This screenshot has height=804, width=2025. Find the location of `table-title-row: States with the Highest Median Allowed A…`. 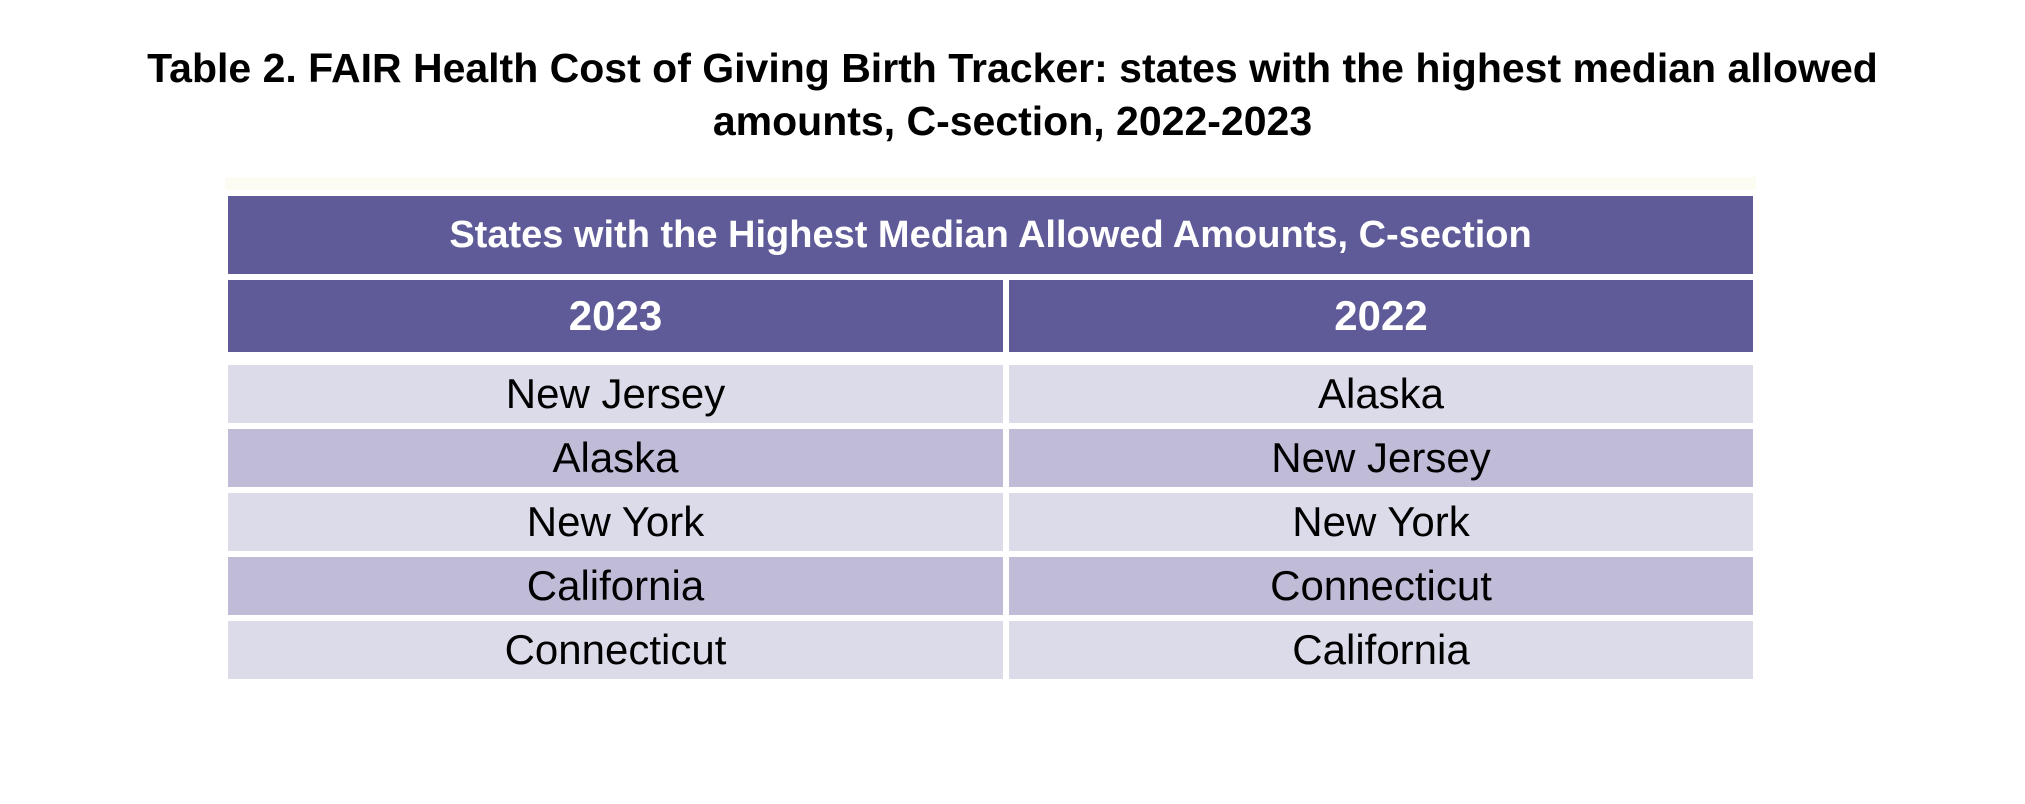

table-title-row: States with the Highest Median Allowed A… is located at coordinates (991, 235).